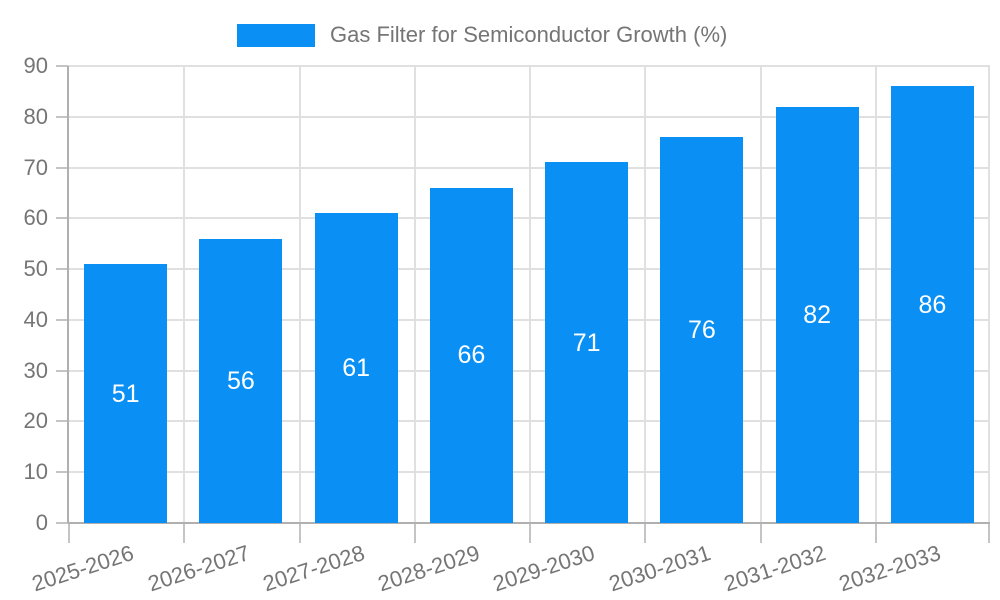  What do you see at coordinates (198, 568) in the screenshot?
I see `x-axis-tick-label: 2026-2027` at bounding box center [198, 568].